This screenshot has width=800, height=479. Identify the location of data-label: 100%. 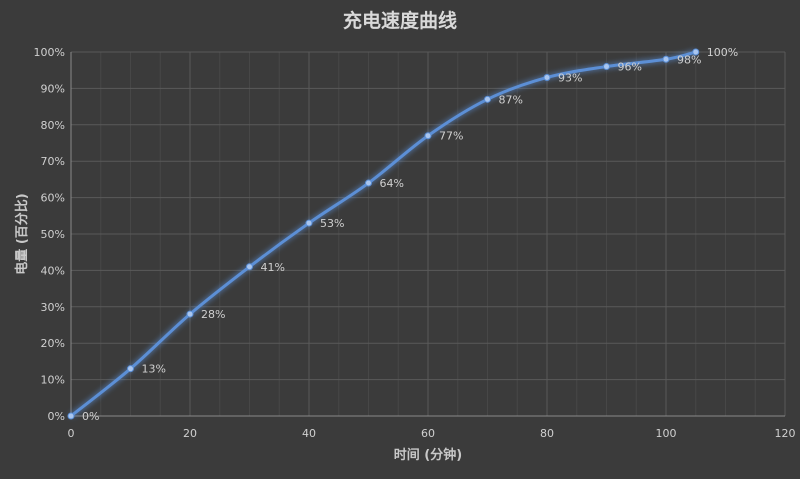
(722, 52).